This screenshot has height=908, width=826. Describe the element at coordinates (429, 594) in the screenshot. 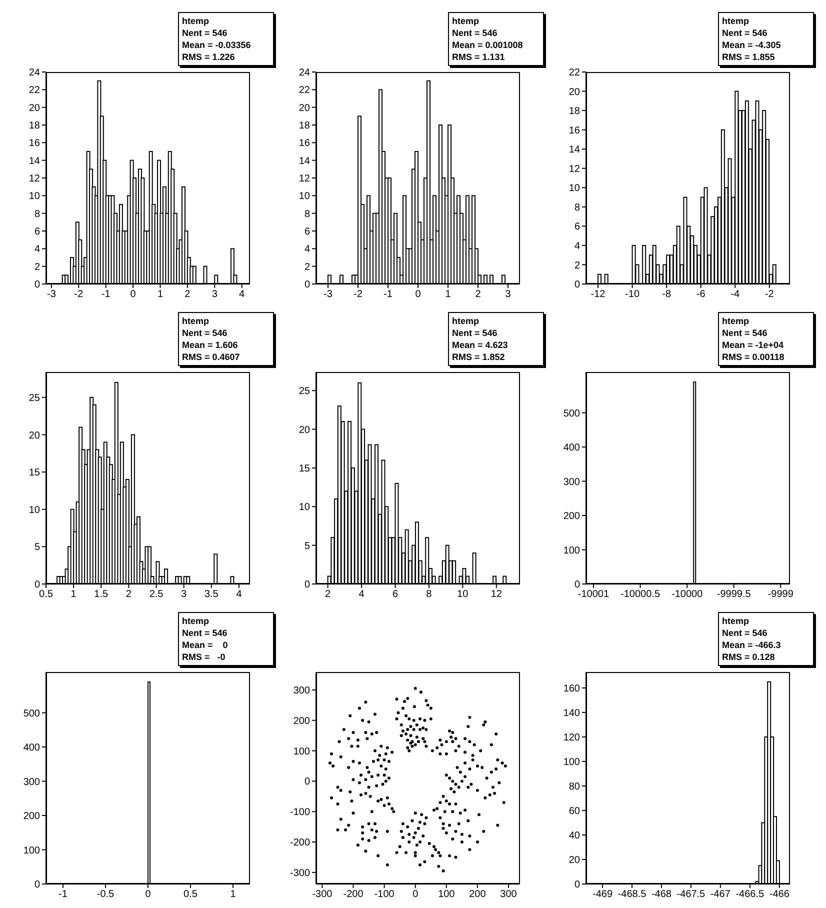

I see `x-tick-label: 8` at that location.